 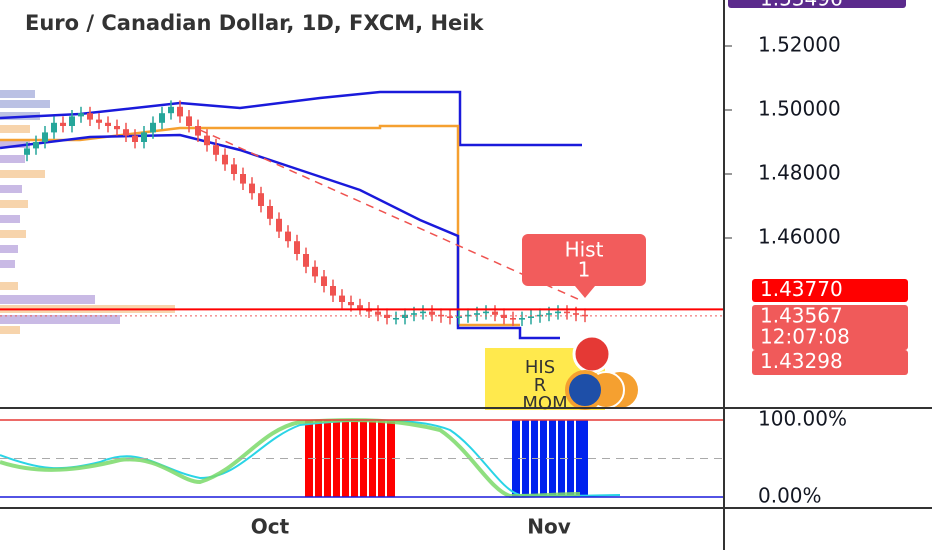 I want to click on oscillator-curves, so click(x=310, y=458).